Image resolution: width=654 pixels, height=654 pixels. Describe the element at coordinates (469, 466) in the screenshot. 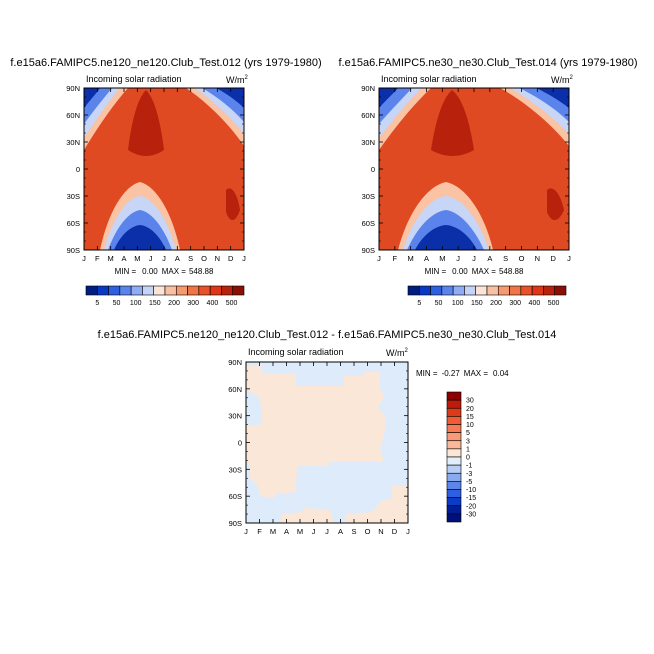

I see `colorbar-label: -1` at that location.